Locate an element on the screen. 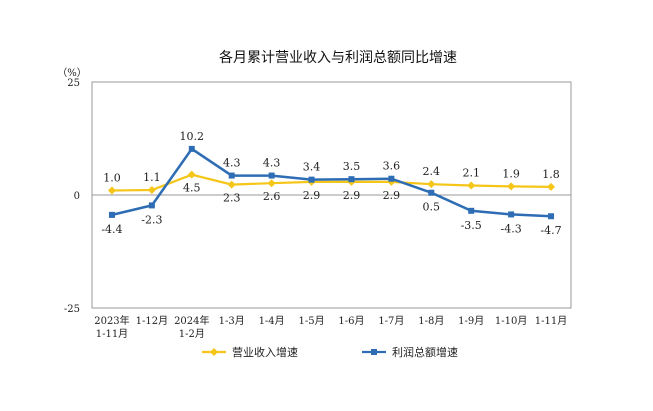 Image resolution: width=653 pixels, height=411 pixels. x-tick-label: 2024年 1-2月 is located at coordinates (191, 327).